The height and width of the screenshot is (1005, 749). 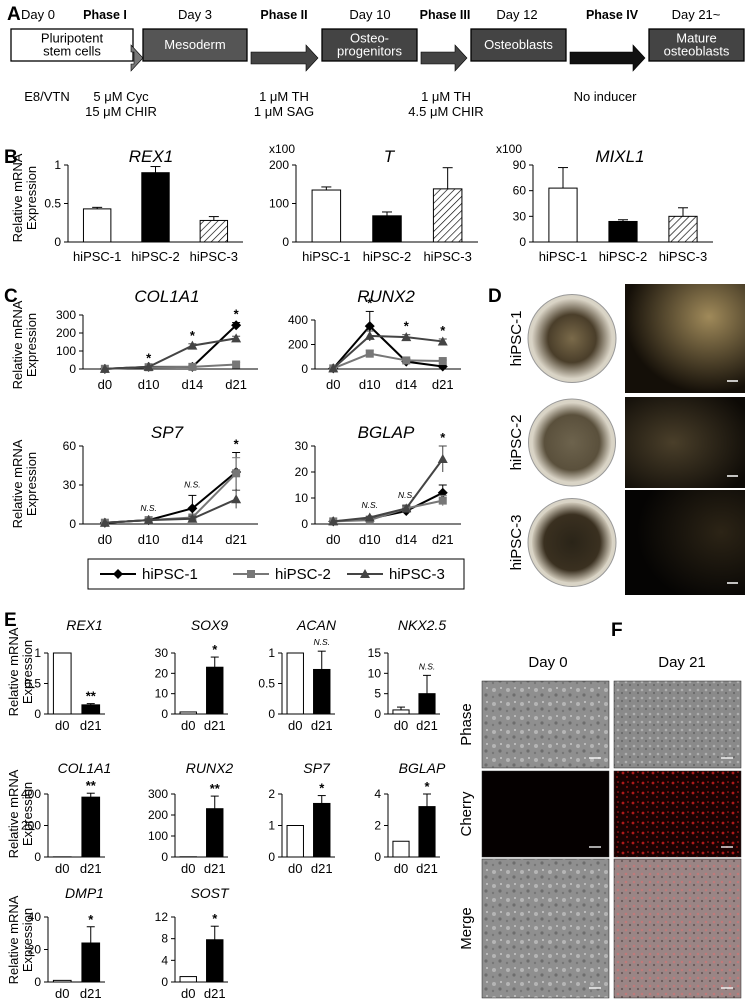 What do you see at coordinates (105, 15) in the screenshot?
I see `phase-label: Phase I` at bounding box center [105, 15].